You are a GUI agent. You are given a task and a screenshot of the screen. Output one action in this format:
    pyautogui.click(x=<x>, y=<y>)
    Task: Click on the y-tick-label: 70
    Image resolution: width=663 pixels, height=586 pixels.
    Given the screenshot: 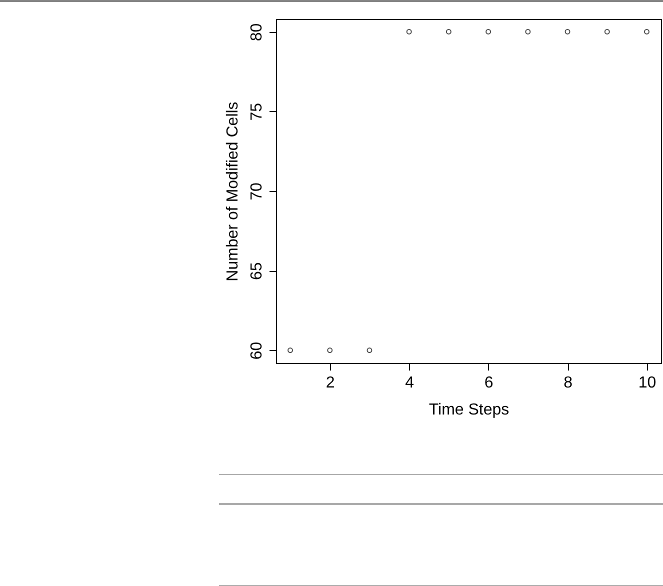 What is the action you would take?
    pyautogui.click(x=257, y=191)
    